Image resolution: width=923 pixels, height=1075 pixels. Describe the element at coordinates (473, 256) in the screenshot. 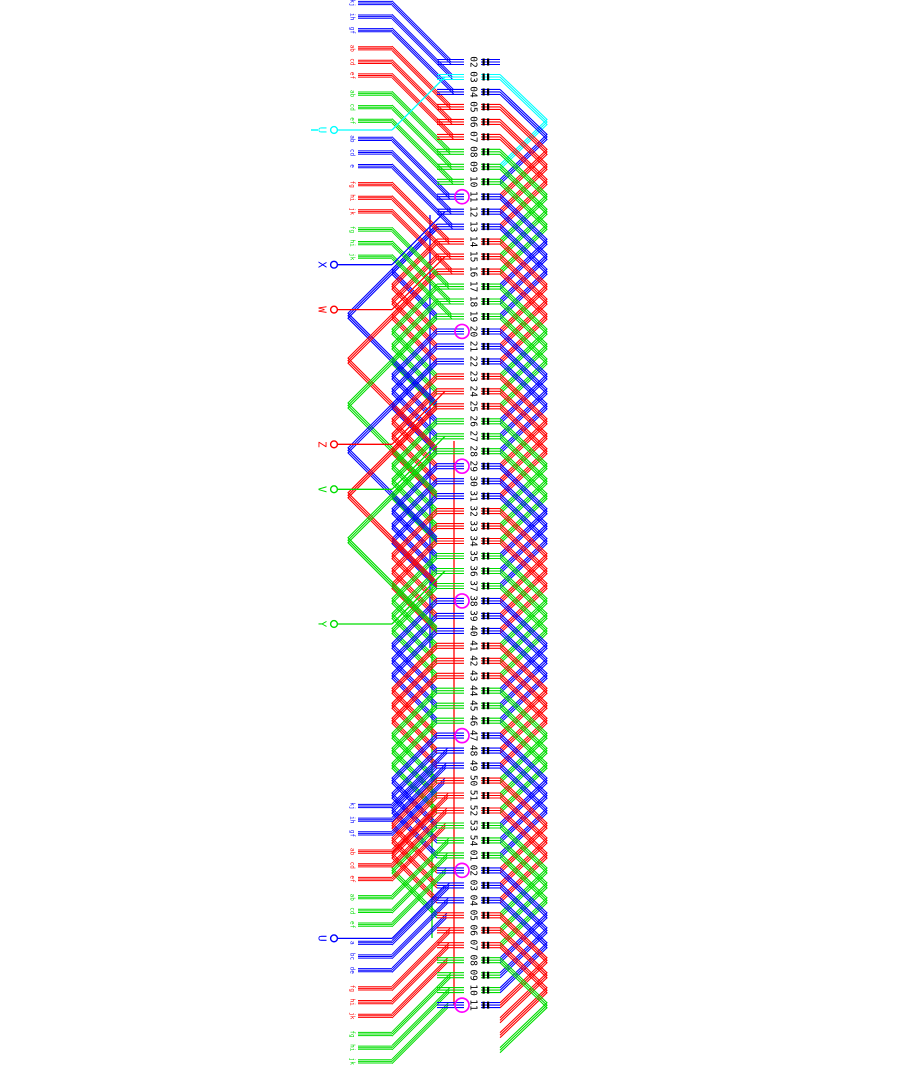

I see `slot-number: 15` at that location.